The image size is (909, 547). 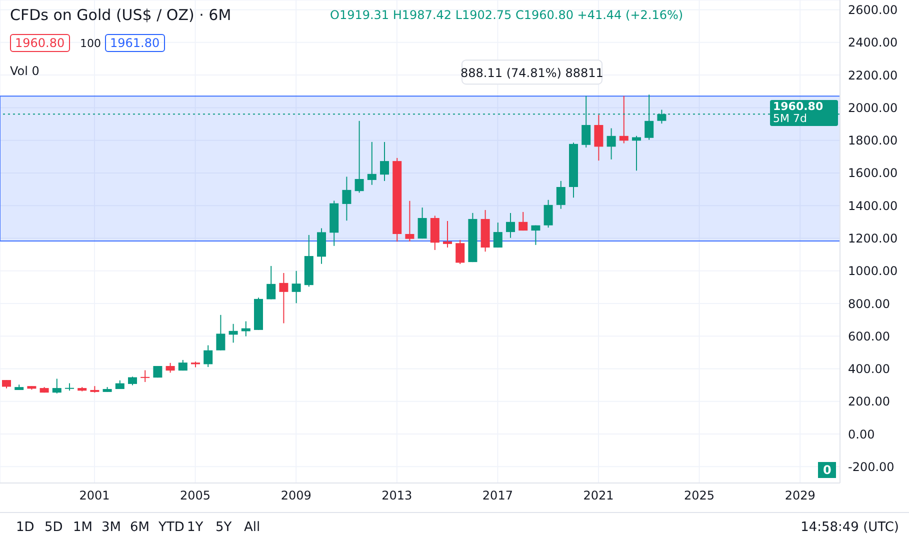 I want to click on y-tick-label: 2000.00, so click(x=873, y=107).